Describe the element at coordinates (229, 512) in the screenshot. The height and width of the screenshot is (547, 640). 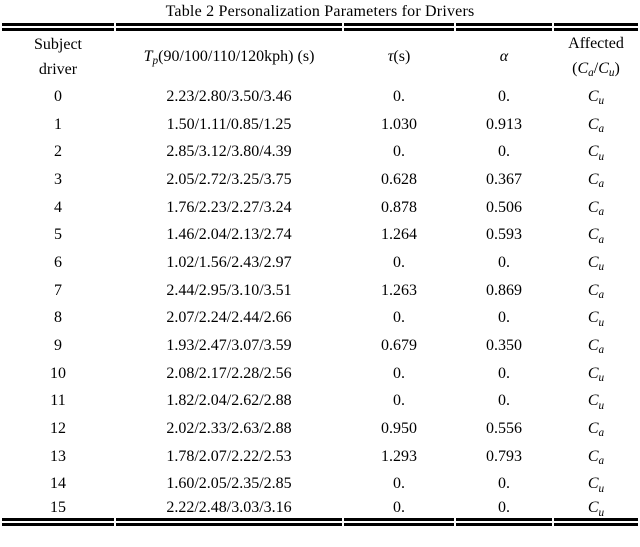
I see `tp-cell: 2.22/2.48/3.03/3.16` at that location.